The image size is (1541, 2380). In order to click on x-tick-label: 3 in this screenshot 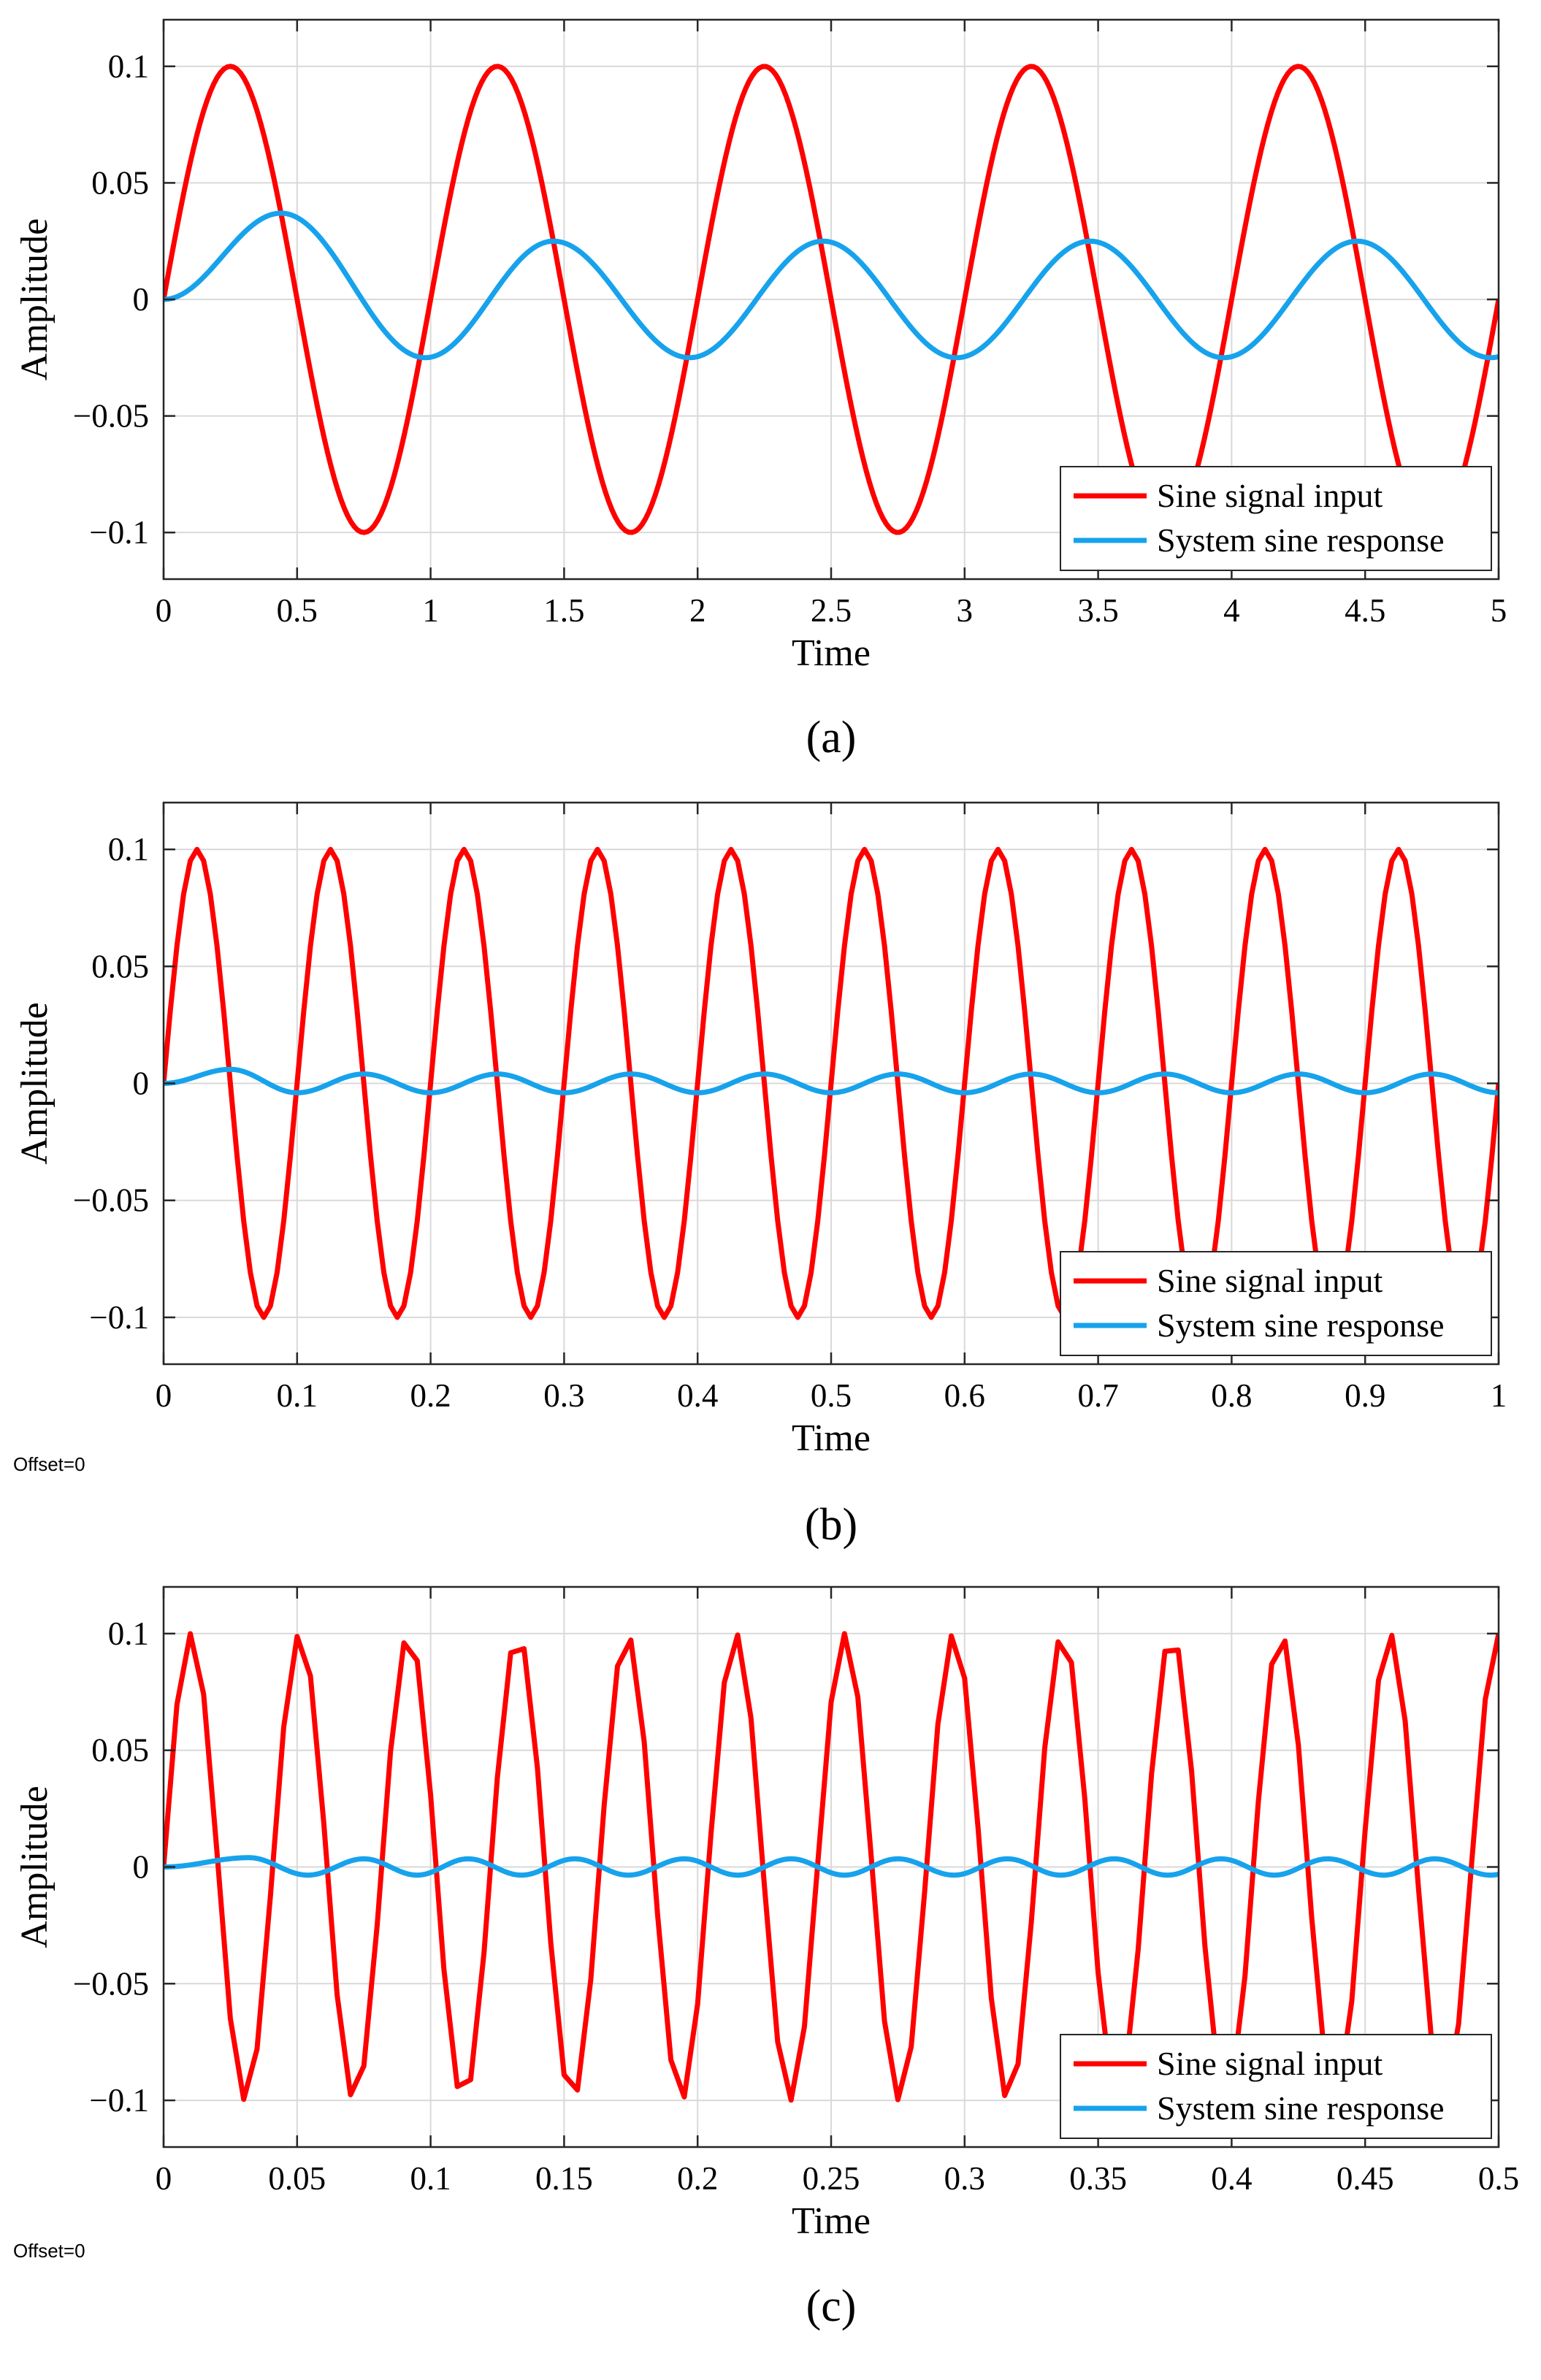, I will do `click(965, 610)`.